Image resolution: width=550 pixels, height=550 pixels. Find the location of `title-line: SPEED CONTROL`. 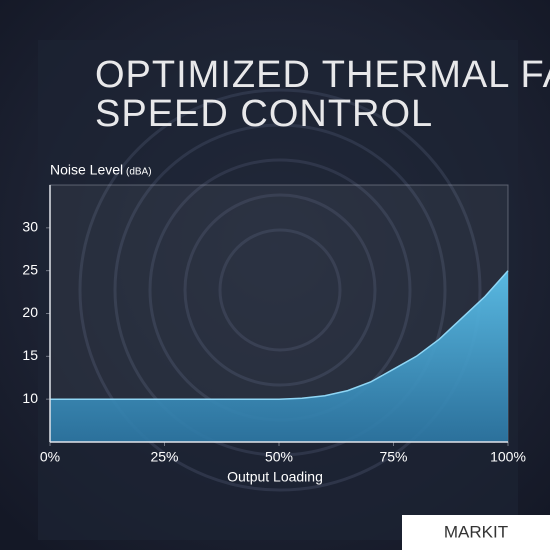

title-line: SPEED CONTROL is located at coordinates (264, 114).